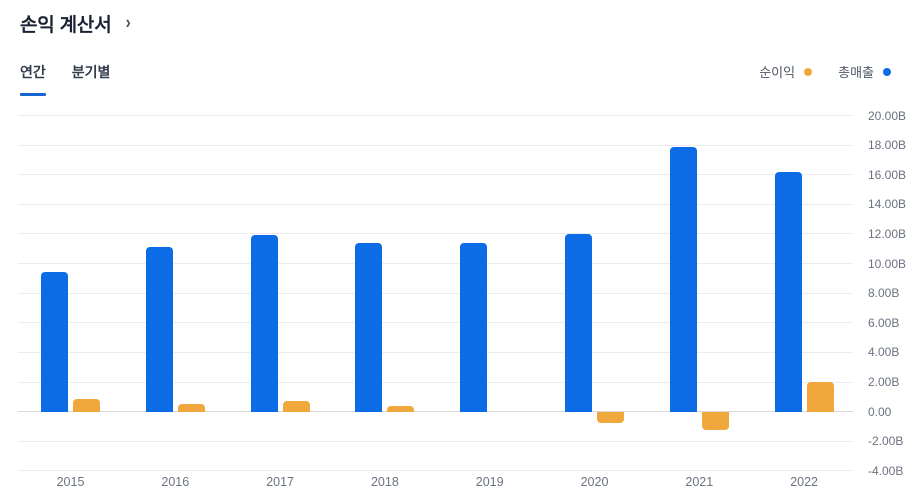 This screenshot has width=919, height=500. Describe the element at coordinates (435, 323) in the screenshot. I see `gridline-6.00B` at that location.